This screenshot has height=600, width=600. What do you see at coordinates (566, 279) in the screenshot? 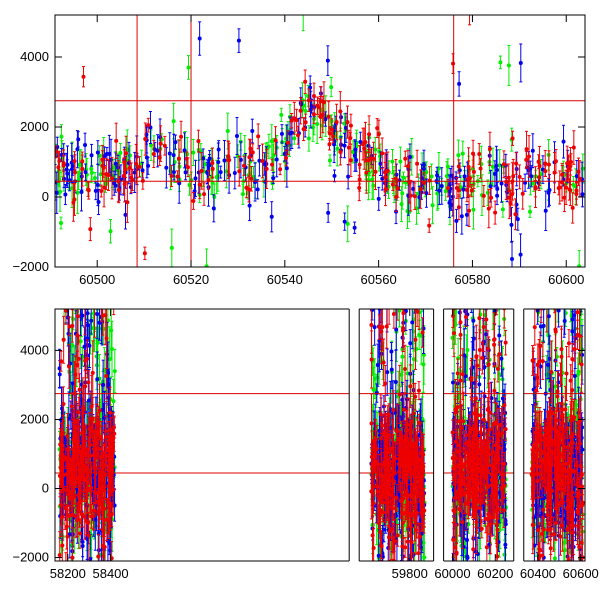
I see `x-tick-label: 60600` at bounding box center [566, 279].